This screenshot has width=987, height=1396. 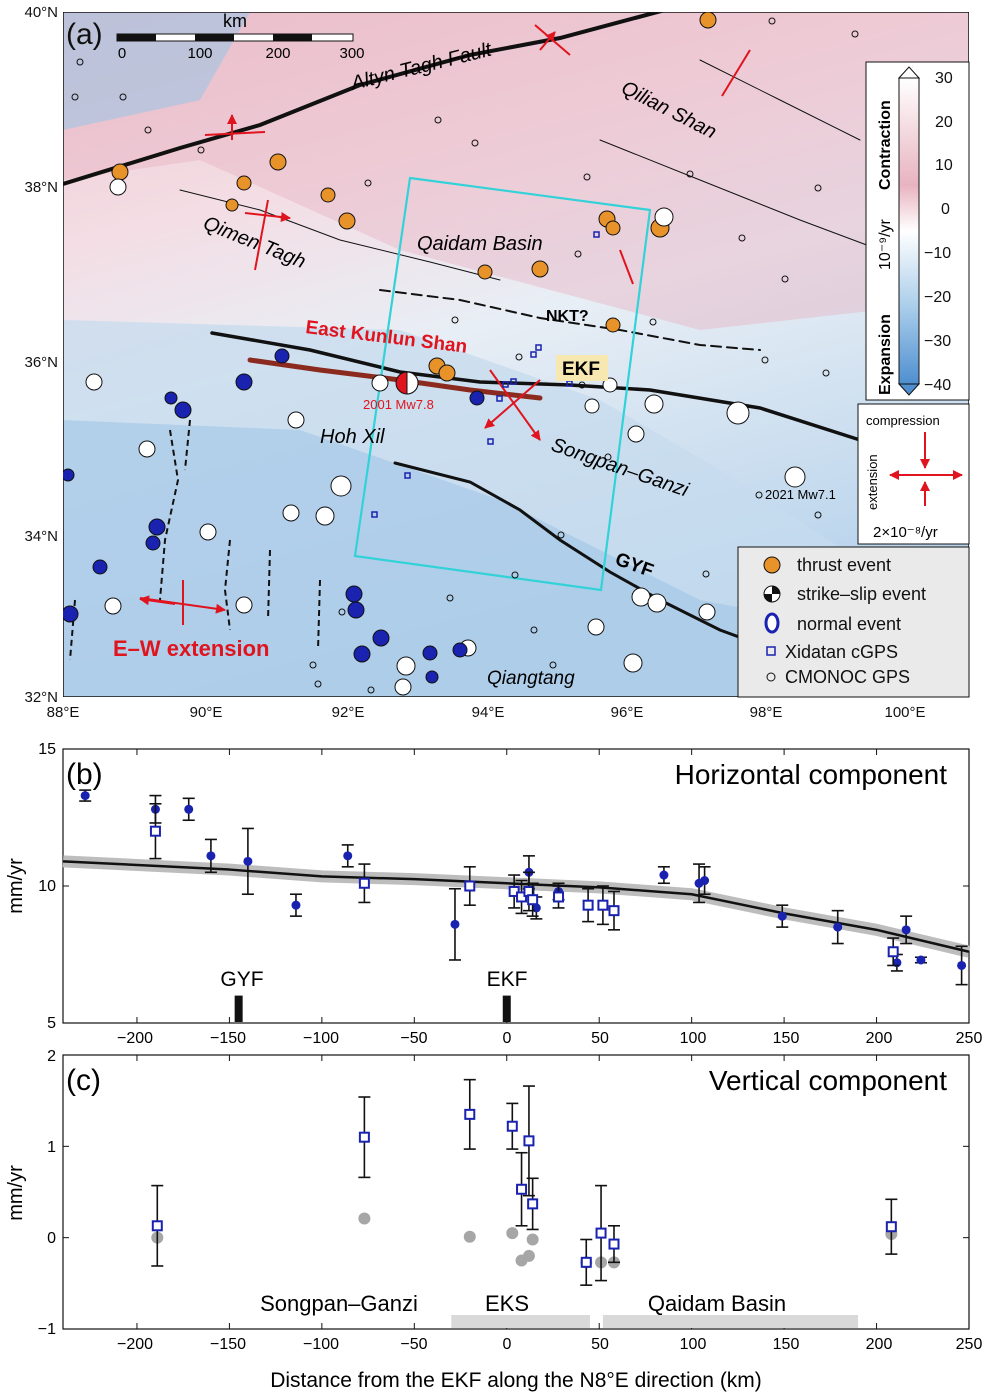 I want to click on lon-label: 92°E, so click(x=348, y=712).